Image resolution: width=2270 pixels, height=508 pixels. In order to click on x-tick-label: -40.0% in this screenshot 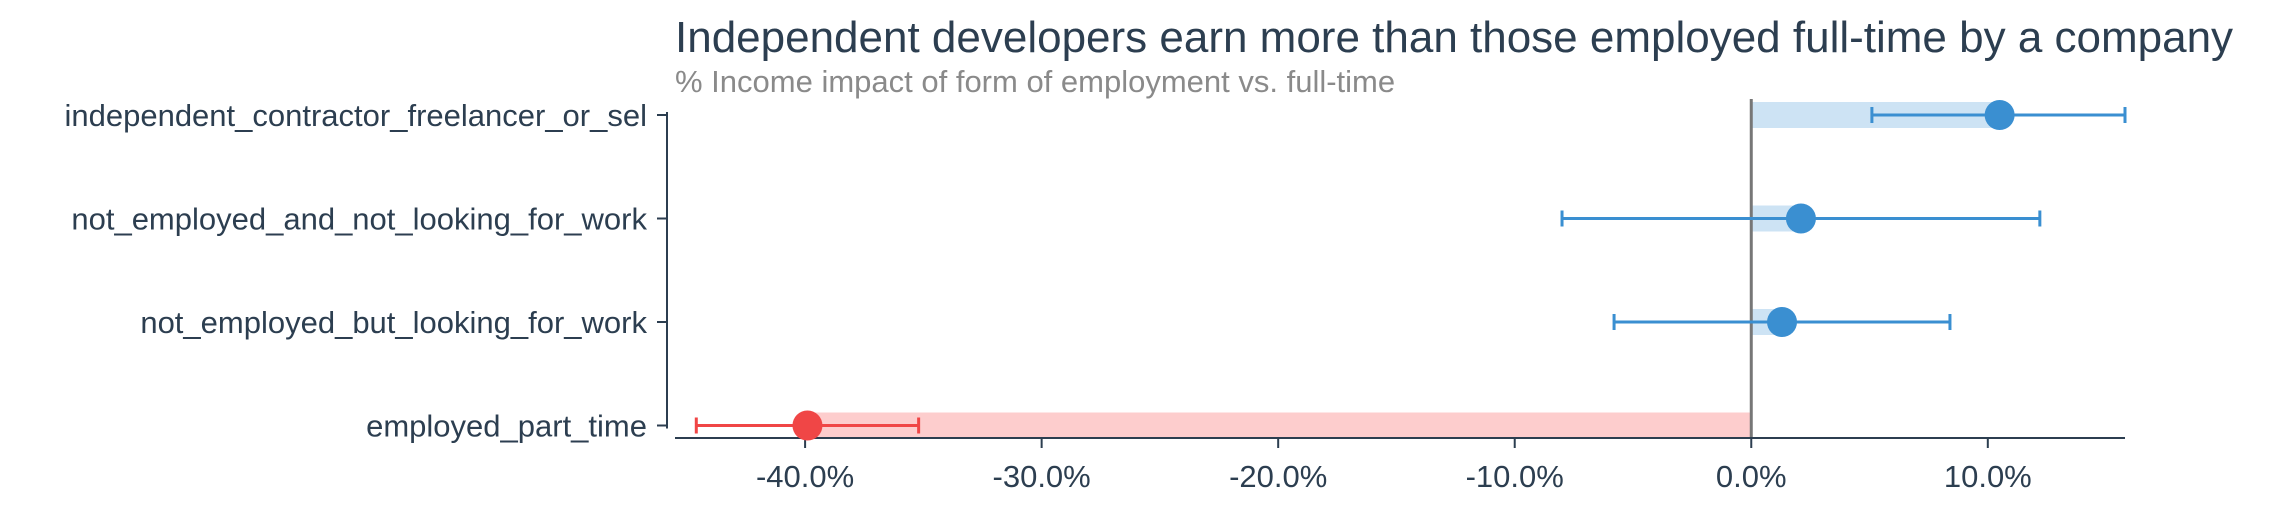, I will do `click(805, 476)`.